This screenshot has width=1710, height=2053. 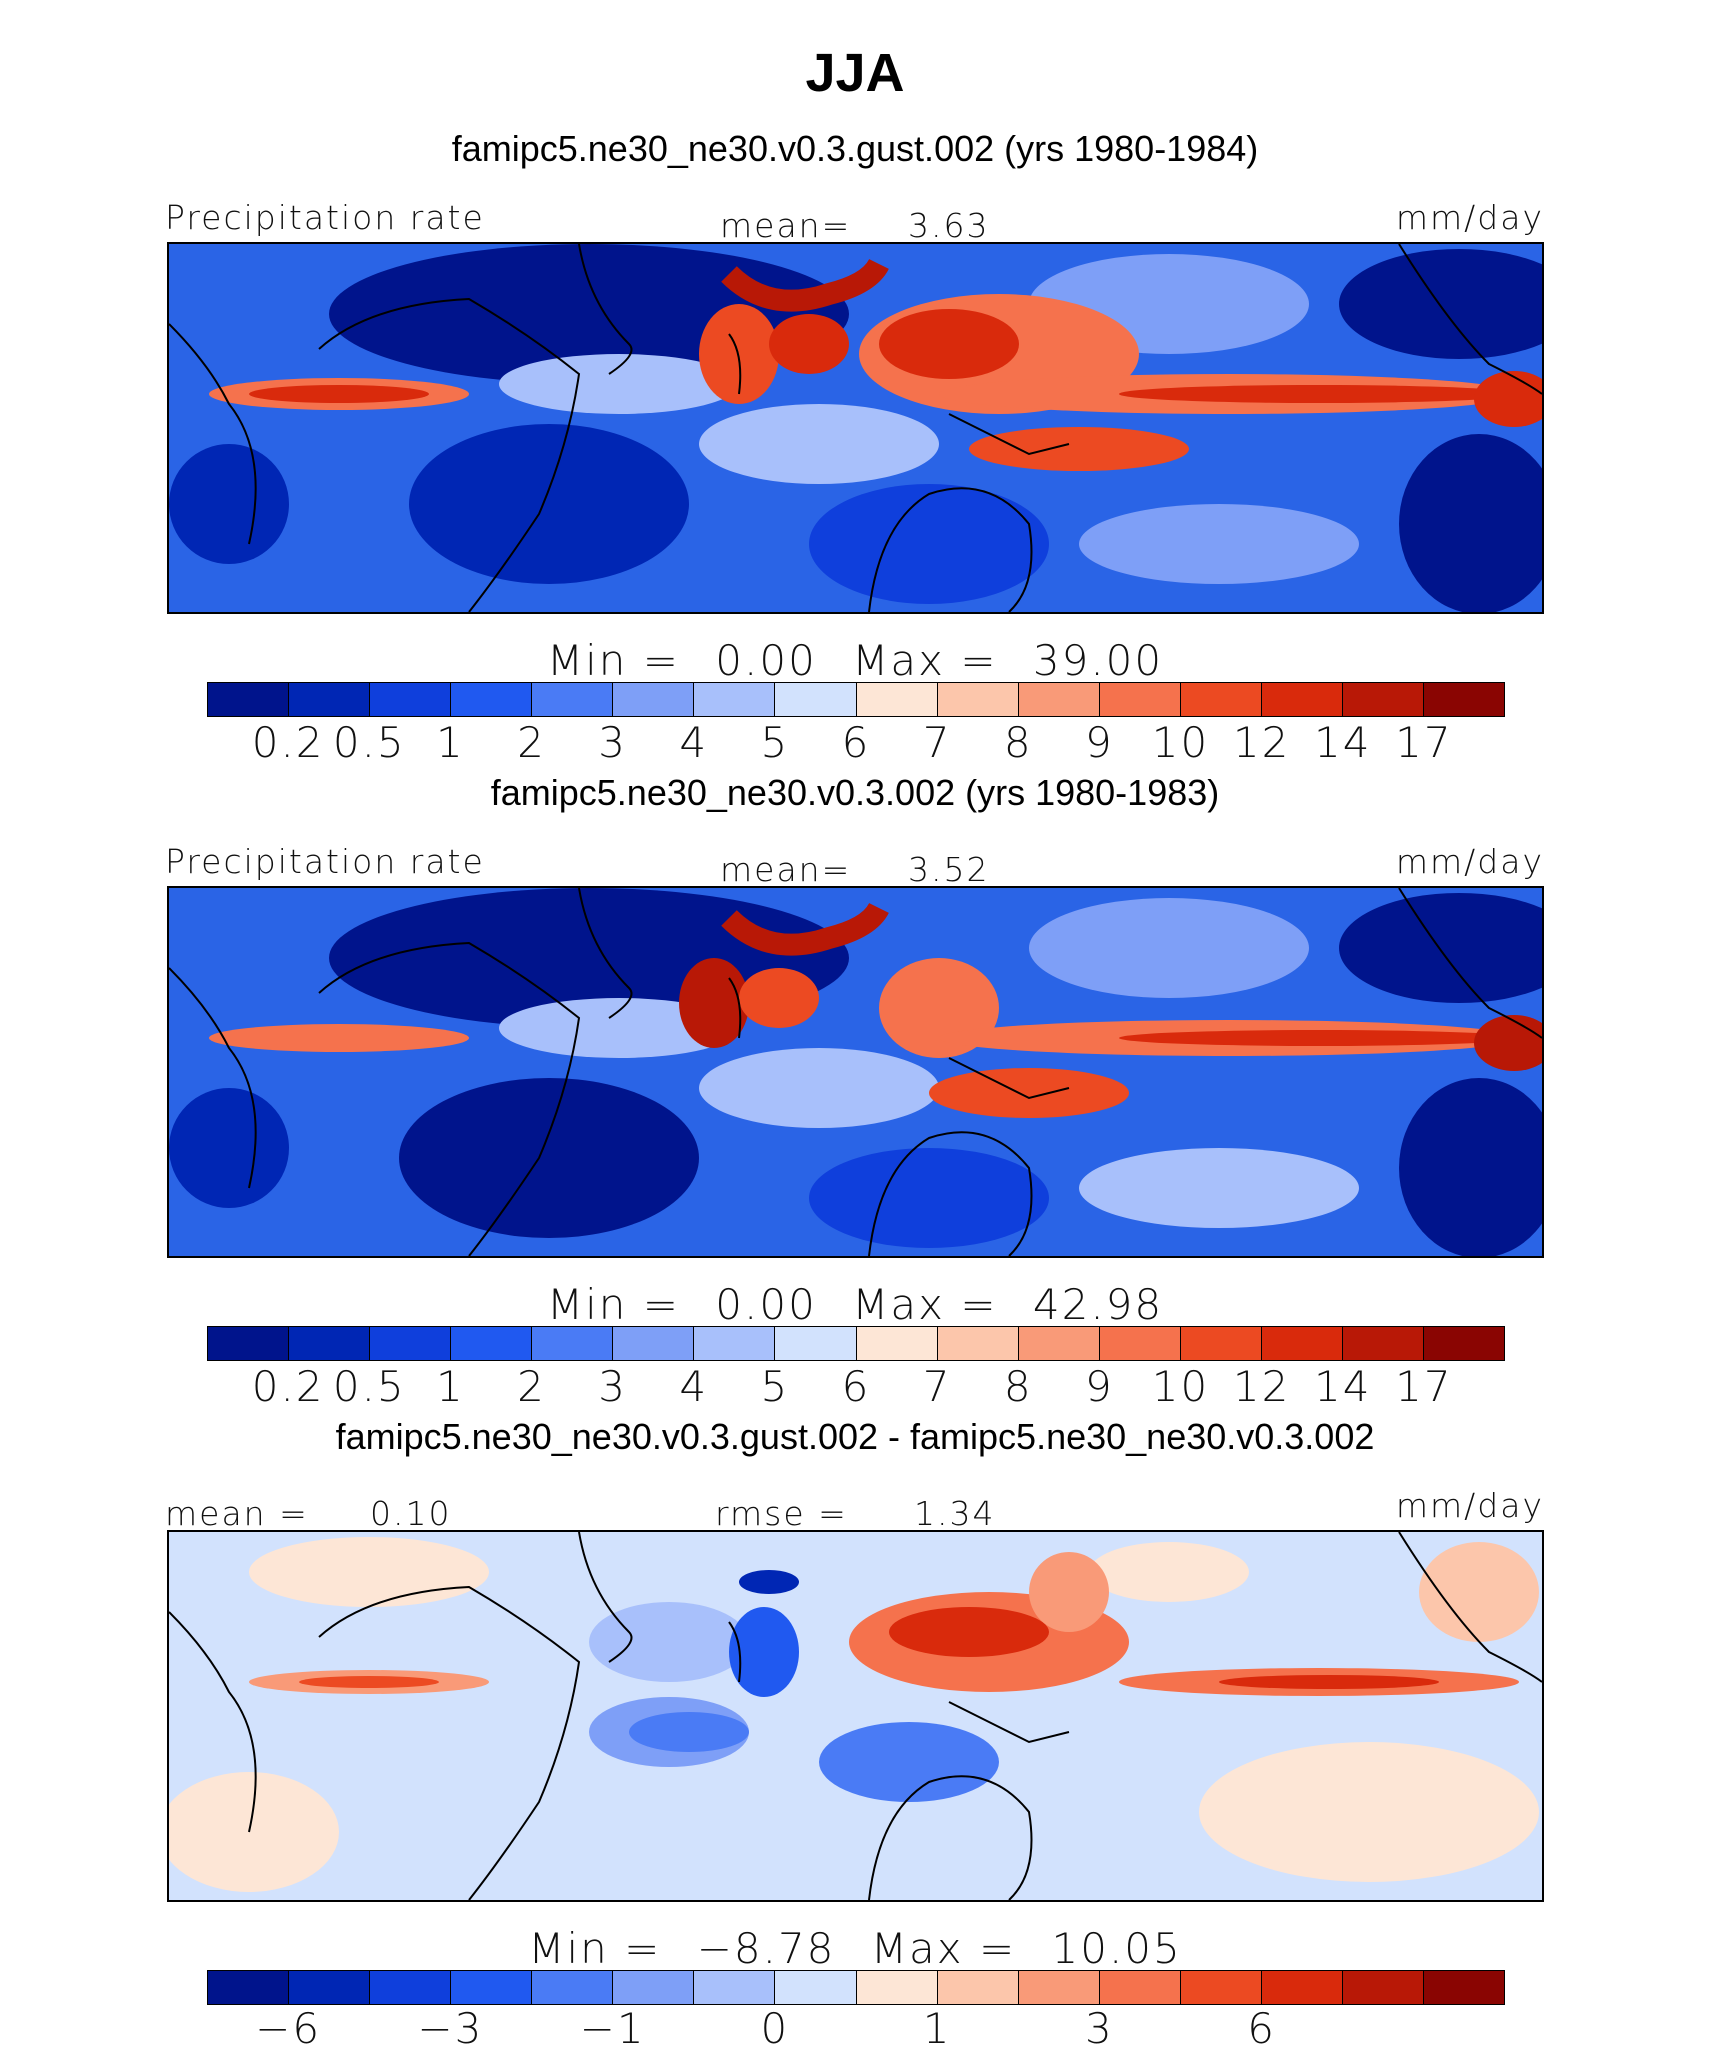 I want to click on panel2-mean-label: mean=, so click(x=786, y=869).